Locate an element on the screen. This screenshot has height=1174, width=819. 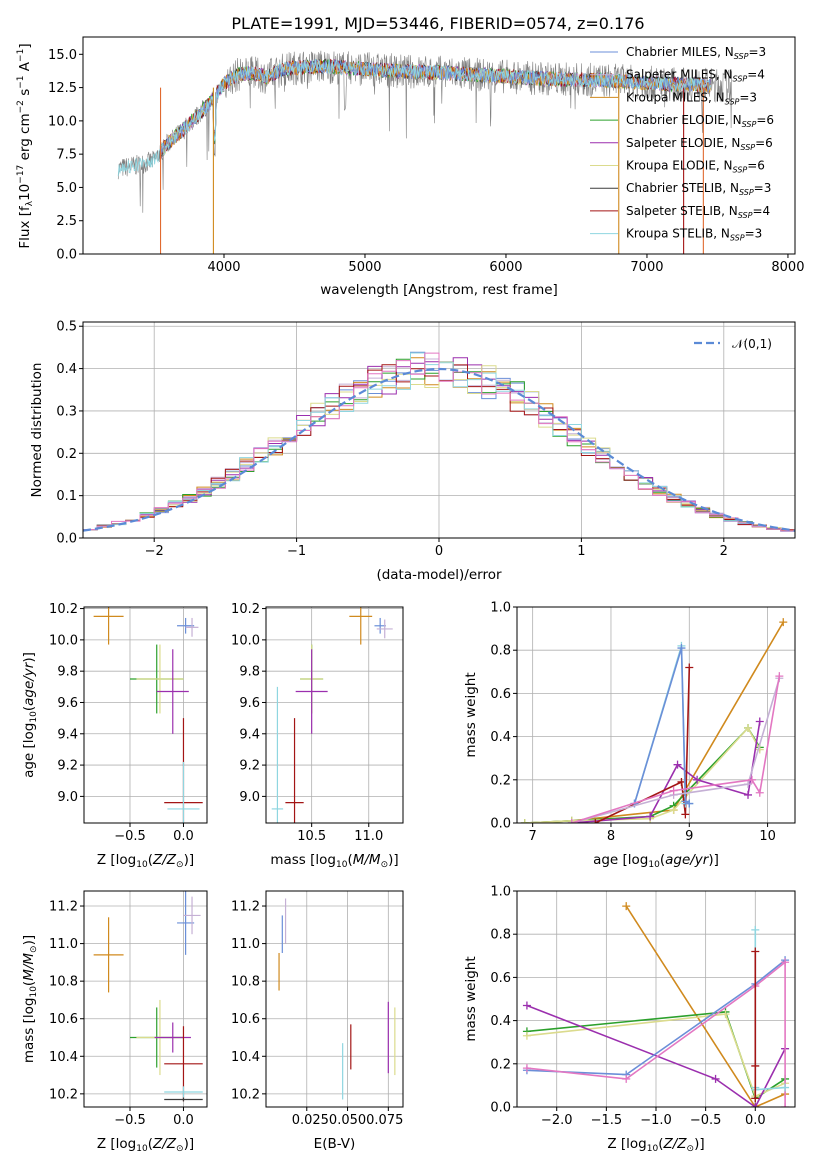
x-tick-label: 2 is located at coordinates (724, 551).